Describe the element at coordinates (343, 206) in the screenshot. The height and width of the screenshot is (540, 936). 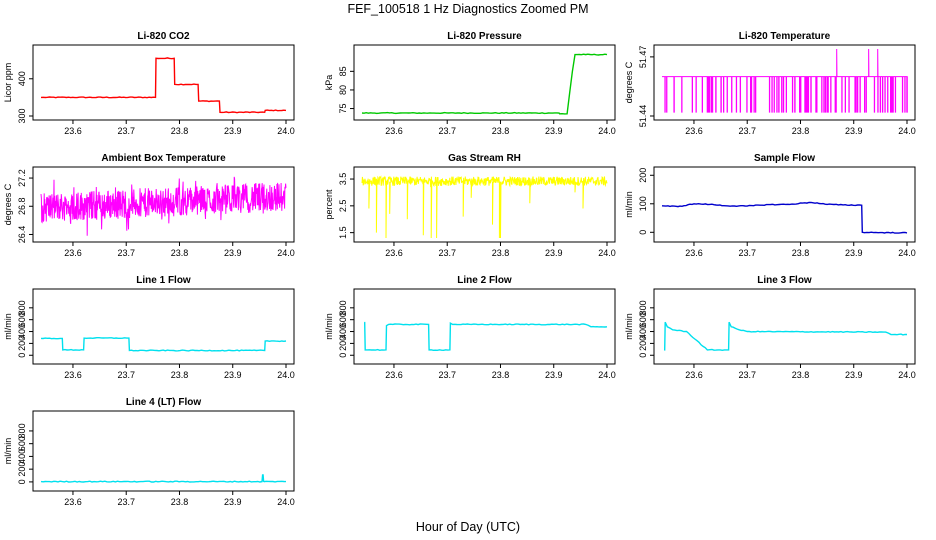
I see `ytick-label-gas-stream-rh: 2.5` at that location.